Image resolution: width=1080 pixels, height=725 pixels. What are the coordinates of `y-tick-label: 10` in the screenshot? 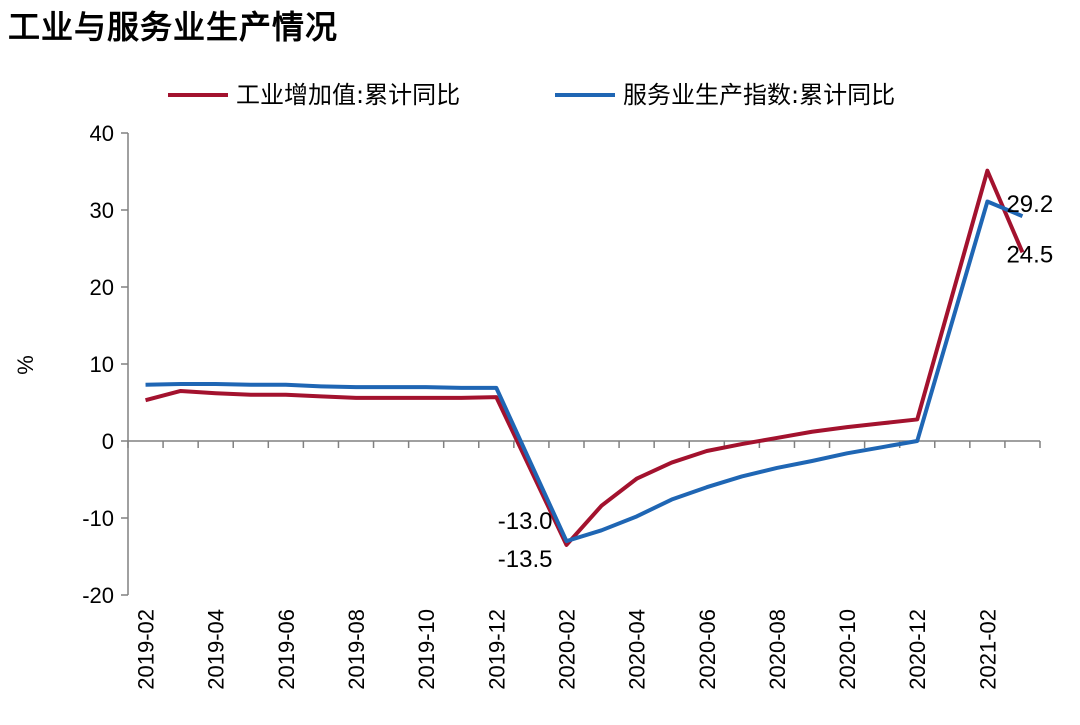 It's located at (102, 364).